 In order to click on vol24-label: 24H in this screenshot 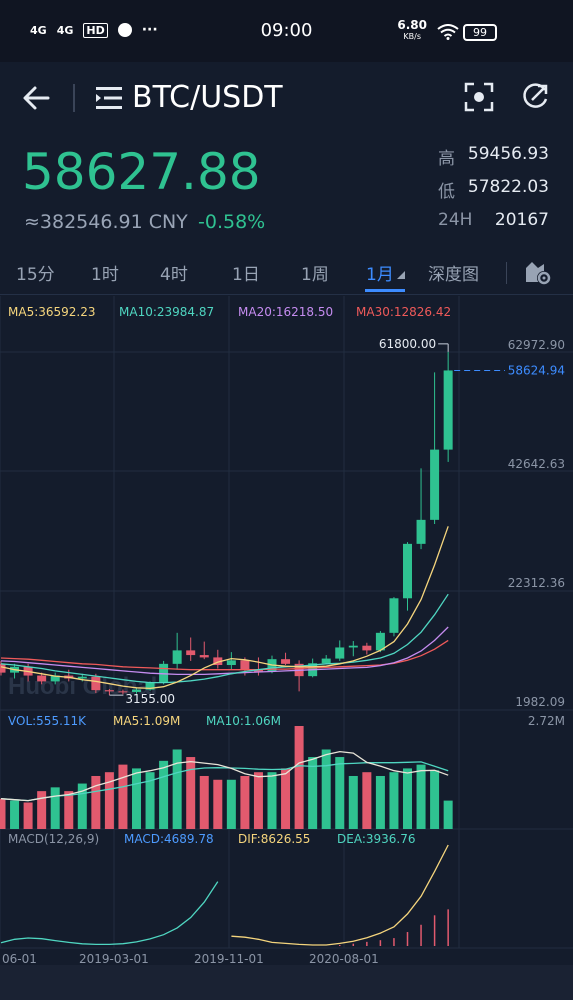, I will do `click(455, 220)`.